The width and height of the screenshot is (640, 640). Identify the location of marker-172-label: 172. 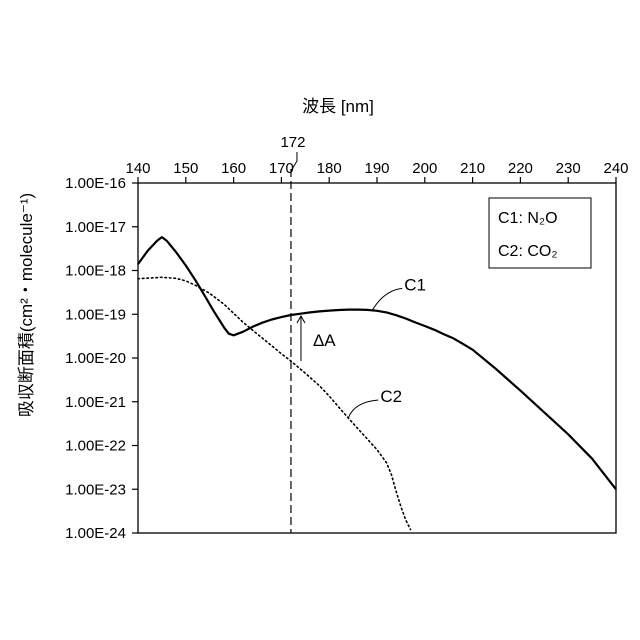
(292, 142).